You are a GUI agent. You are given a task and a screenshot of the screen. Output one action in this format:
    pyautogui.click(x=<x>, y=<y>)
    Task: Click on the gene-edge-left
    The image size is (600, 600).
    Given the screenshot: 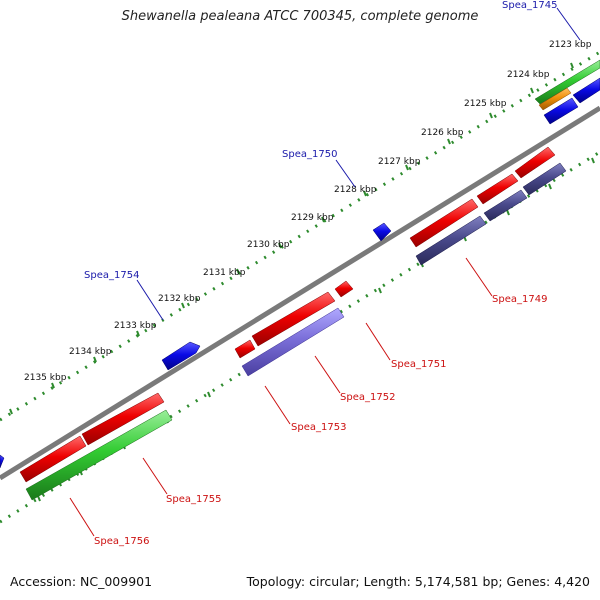 What is the action you would take?
    pyautogui.click(x=2, y=461)
    